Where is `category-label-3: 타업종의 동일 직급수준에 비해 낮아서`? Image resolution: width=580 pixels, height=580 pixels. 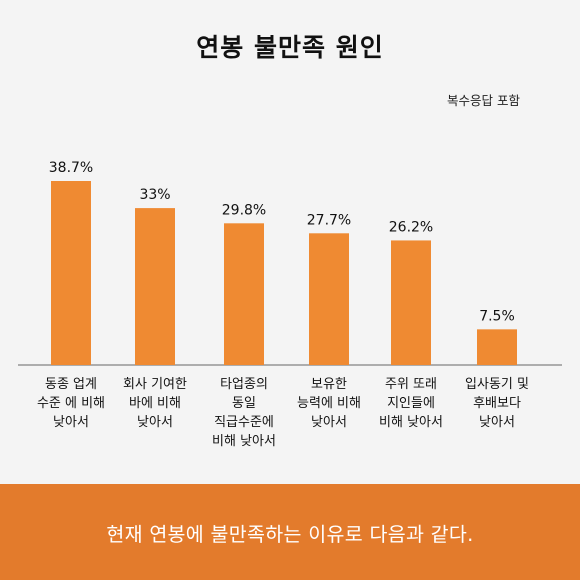 category-label-3: 타업종의 동일 직급수준에 비해 낮아서 is located at coordinates (244, 413).